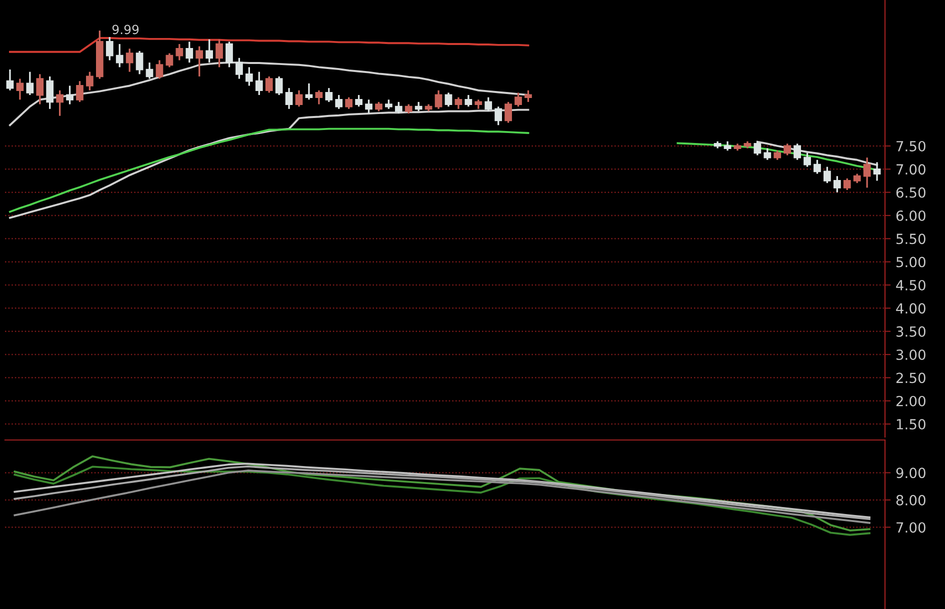  I want to click on y-tick-label: 2.50, so click(911, 378).